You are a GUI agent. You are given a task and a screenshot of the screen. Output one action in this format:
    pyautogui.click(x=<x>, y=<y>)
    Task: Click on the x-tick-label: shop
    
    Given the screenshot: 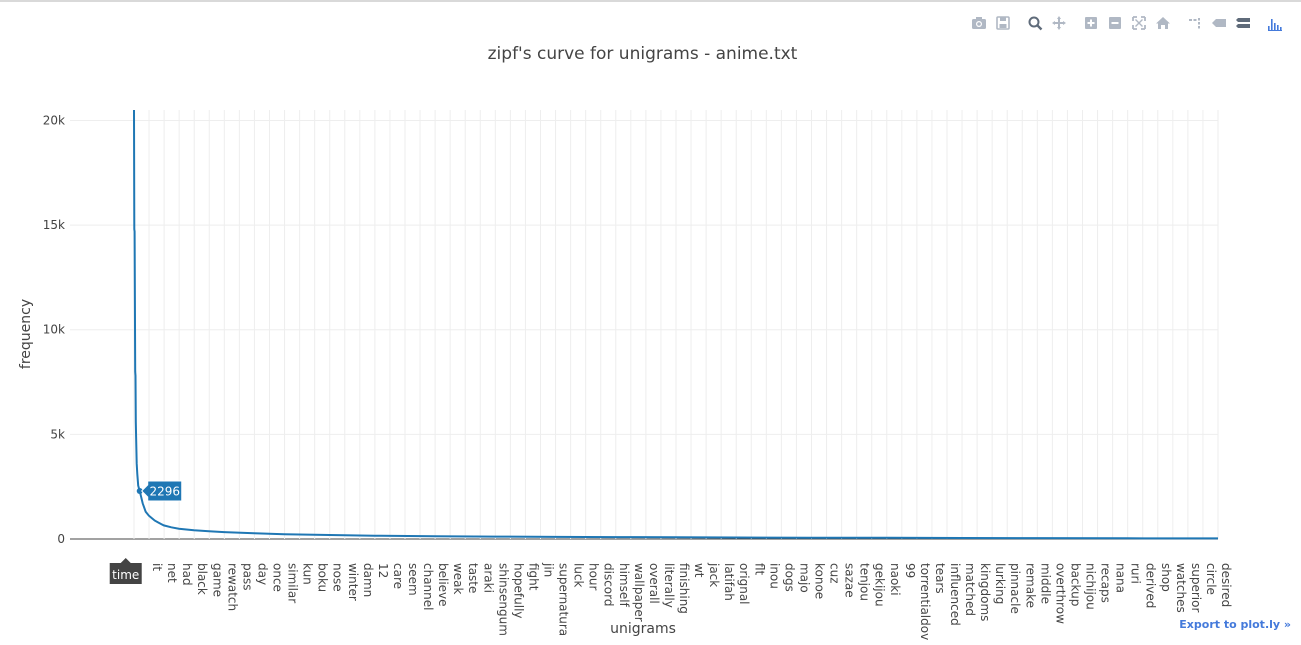 What is the action you would take?
    pyautogui.click(x=1166, y=577)
    